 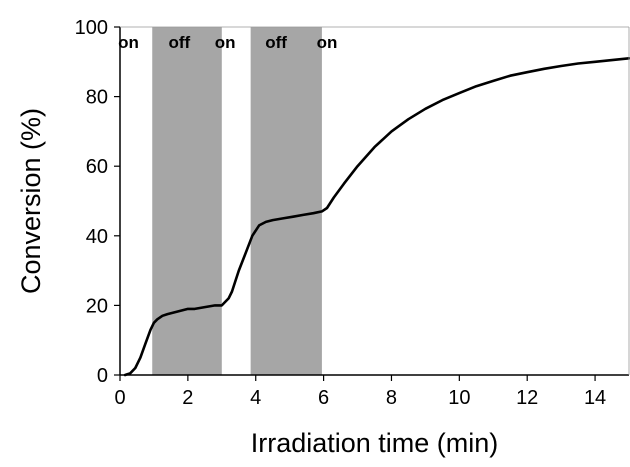 I want to click on x-tick-label: 6, so click(x=323, y=398).